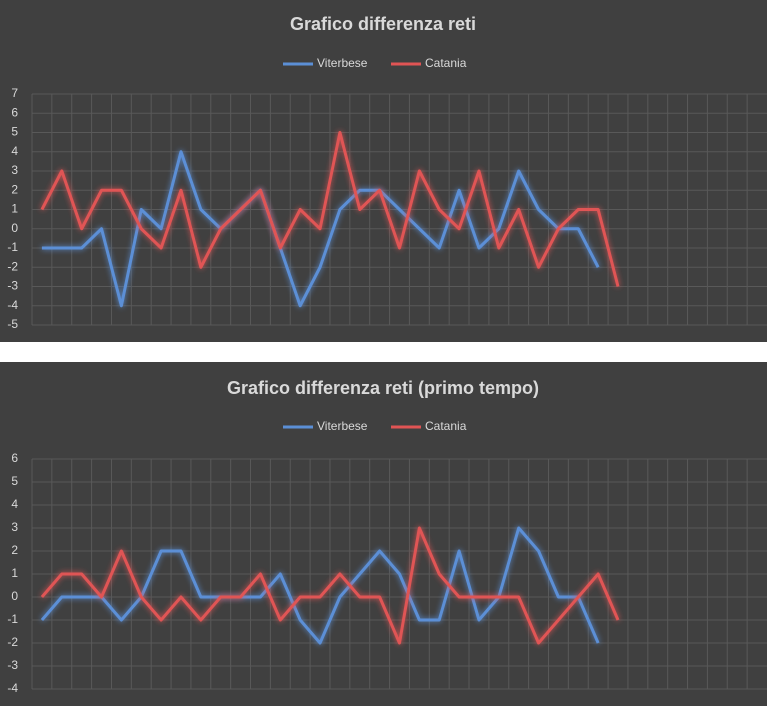 This screenshot has width=767, height=706. What do you see at coordinates (12, 324) in the screenshot?
I see `y-tick-label: -5` at bounding box center [12, 324].